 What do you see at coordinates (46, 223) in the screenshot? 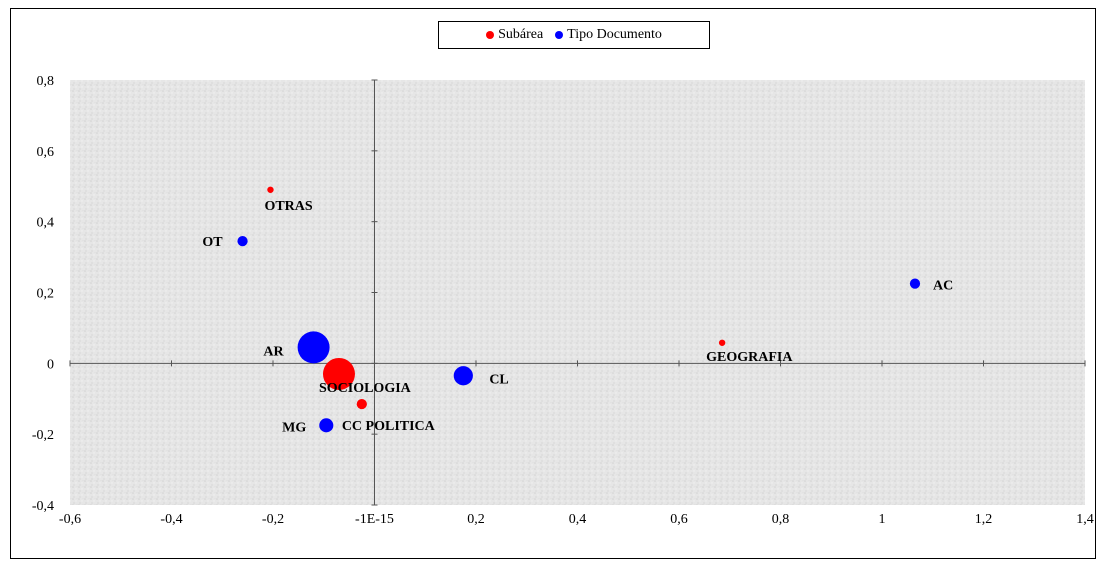
I see `y-tick-label: 0,4` at bounding box center [46, 223].